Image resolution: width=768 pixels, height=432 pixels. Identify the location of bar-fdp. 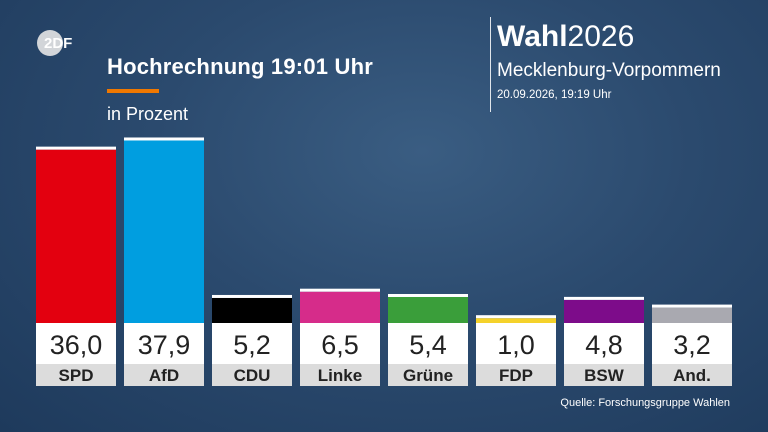
(516, 320).